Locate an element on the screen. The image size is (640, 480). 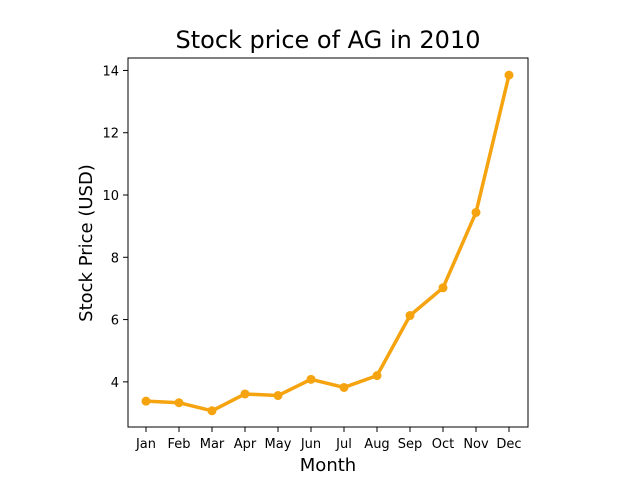
y-tick-label: 8 is located at coordinates (115, 258).